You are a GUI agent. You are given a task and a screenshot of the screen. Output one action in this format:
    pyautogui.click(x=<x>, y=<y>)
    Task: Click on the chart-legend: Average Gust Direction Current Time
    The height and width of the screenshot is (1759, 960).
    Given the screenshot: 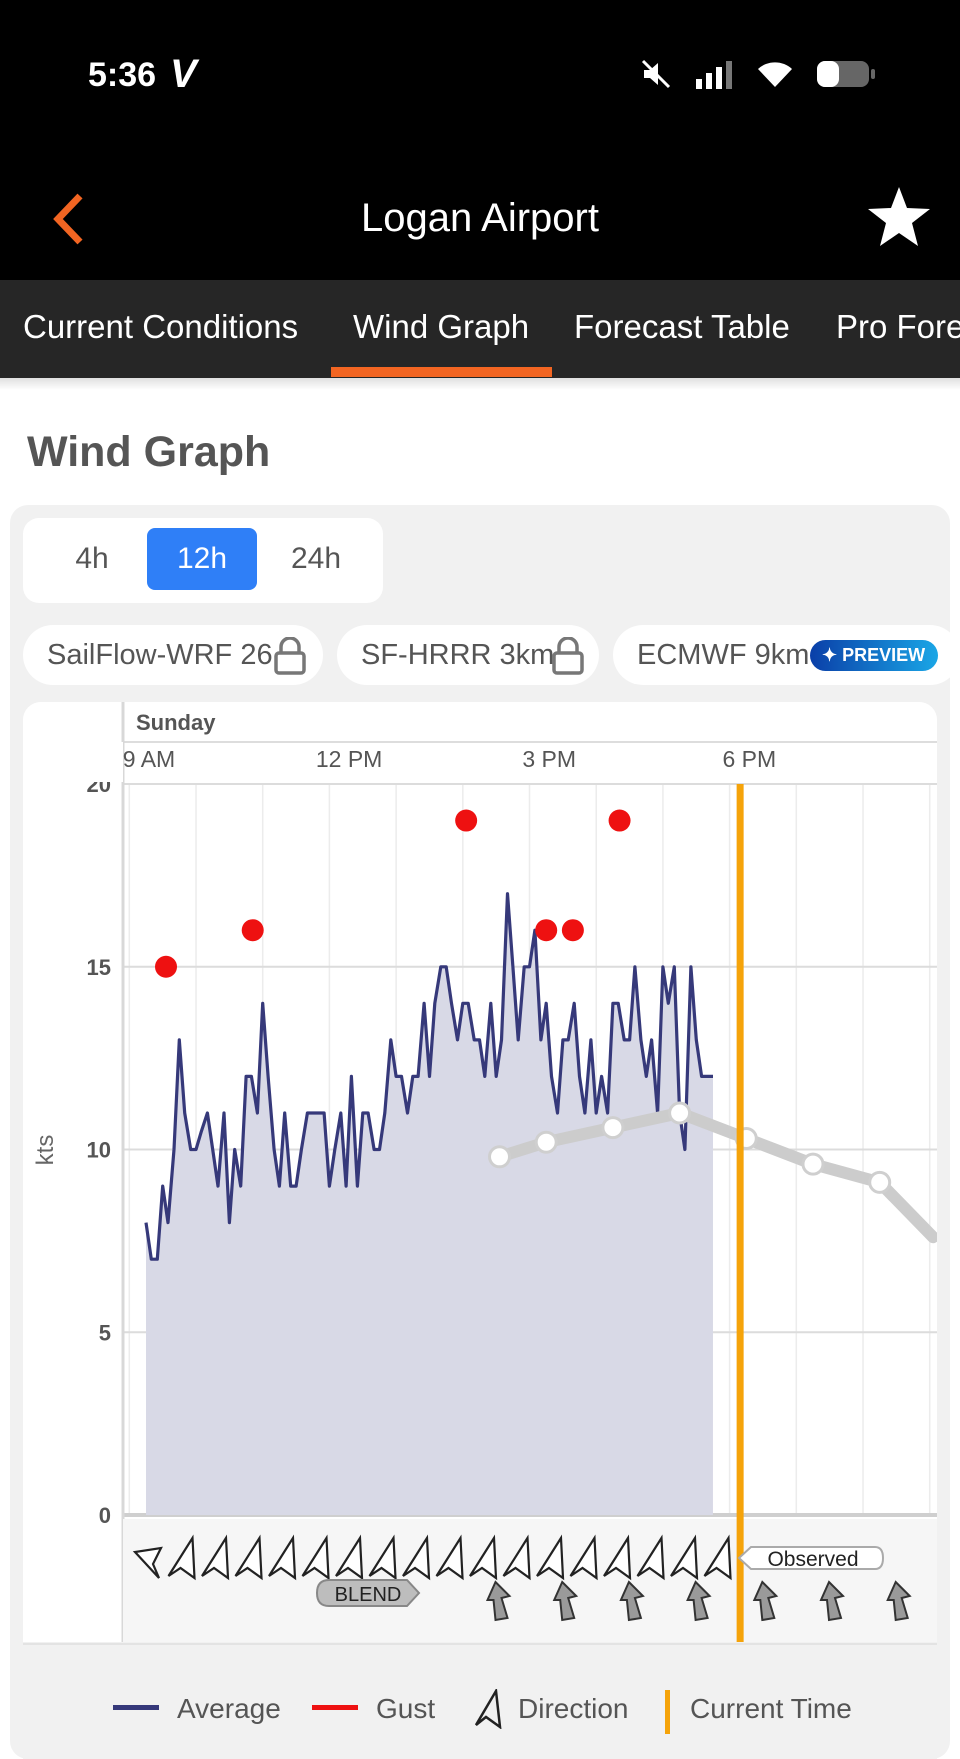 What is the action you would take?
    pyautogui.click(x=480, y=1701)
    